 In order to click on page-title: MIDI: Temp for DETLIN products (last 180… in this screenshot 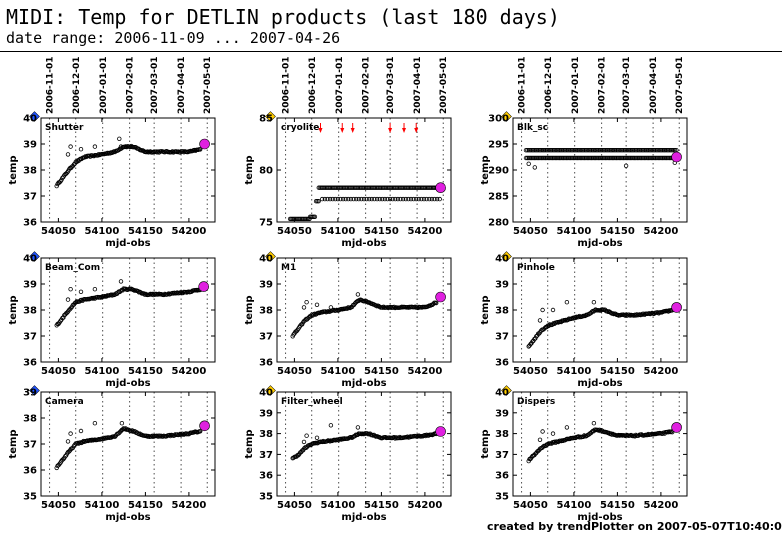, I will do `click(283, 17)`.